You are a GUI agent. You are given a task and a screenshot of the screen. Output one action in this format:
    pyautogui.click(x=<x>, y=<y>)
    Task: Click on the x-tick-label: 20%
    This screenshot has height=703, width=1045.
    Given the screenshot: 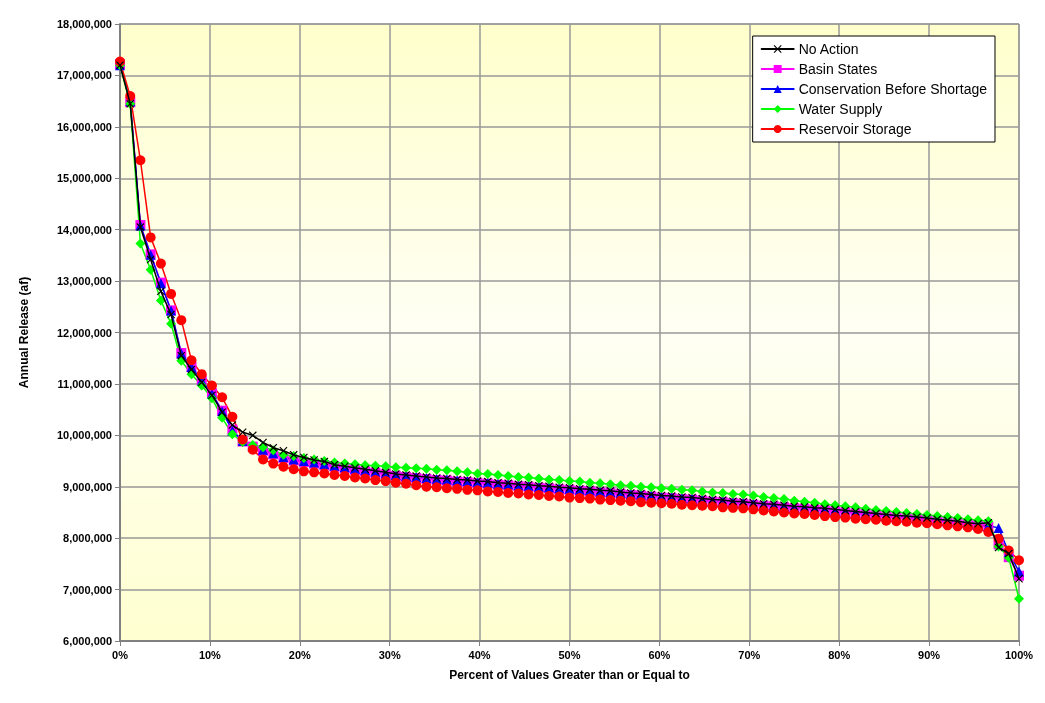 What is the action you would take?
    pyautogui.click(x=300, y=654)
    